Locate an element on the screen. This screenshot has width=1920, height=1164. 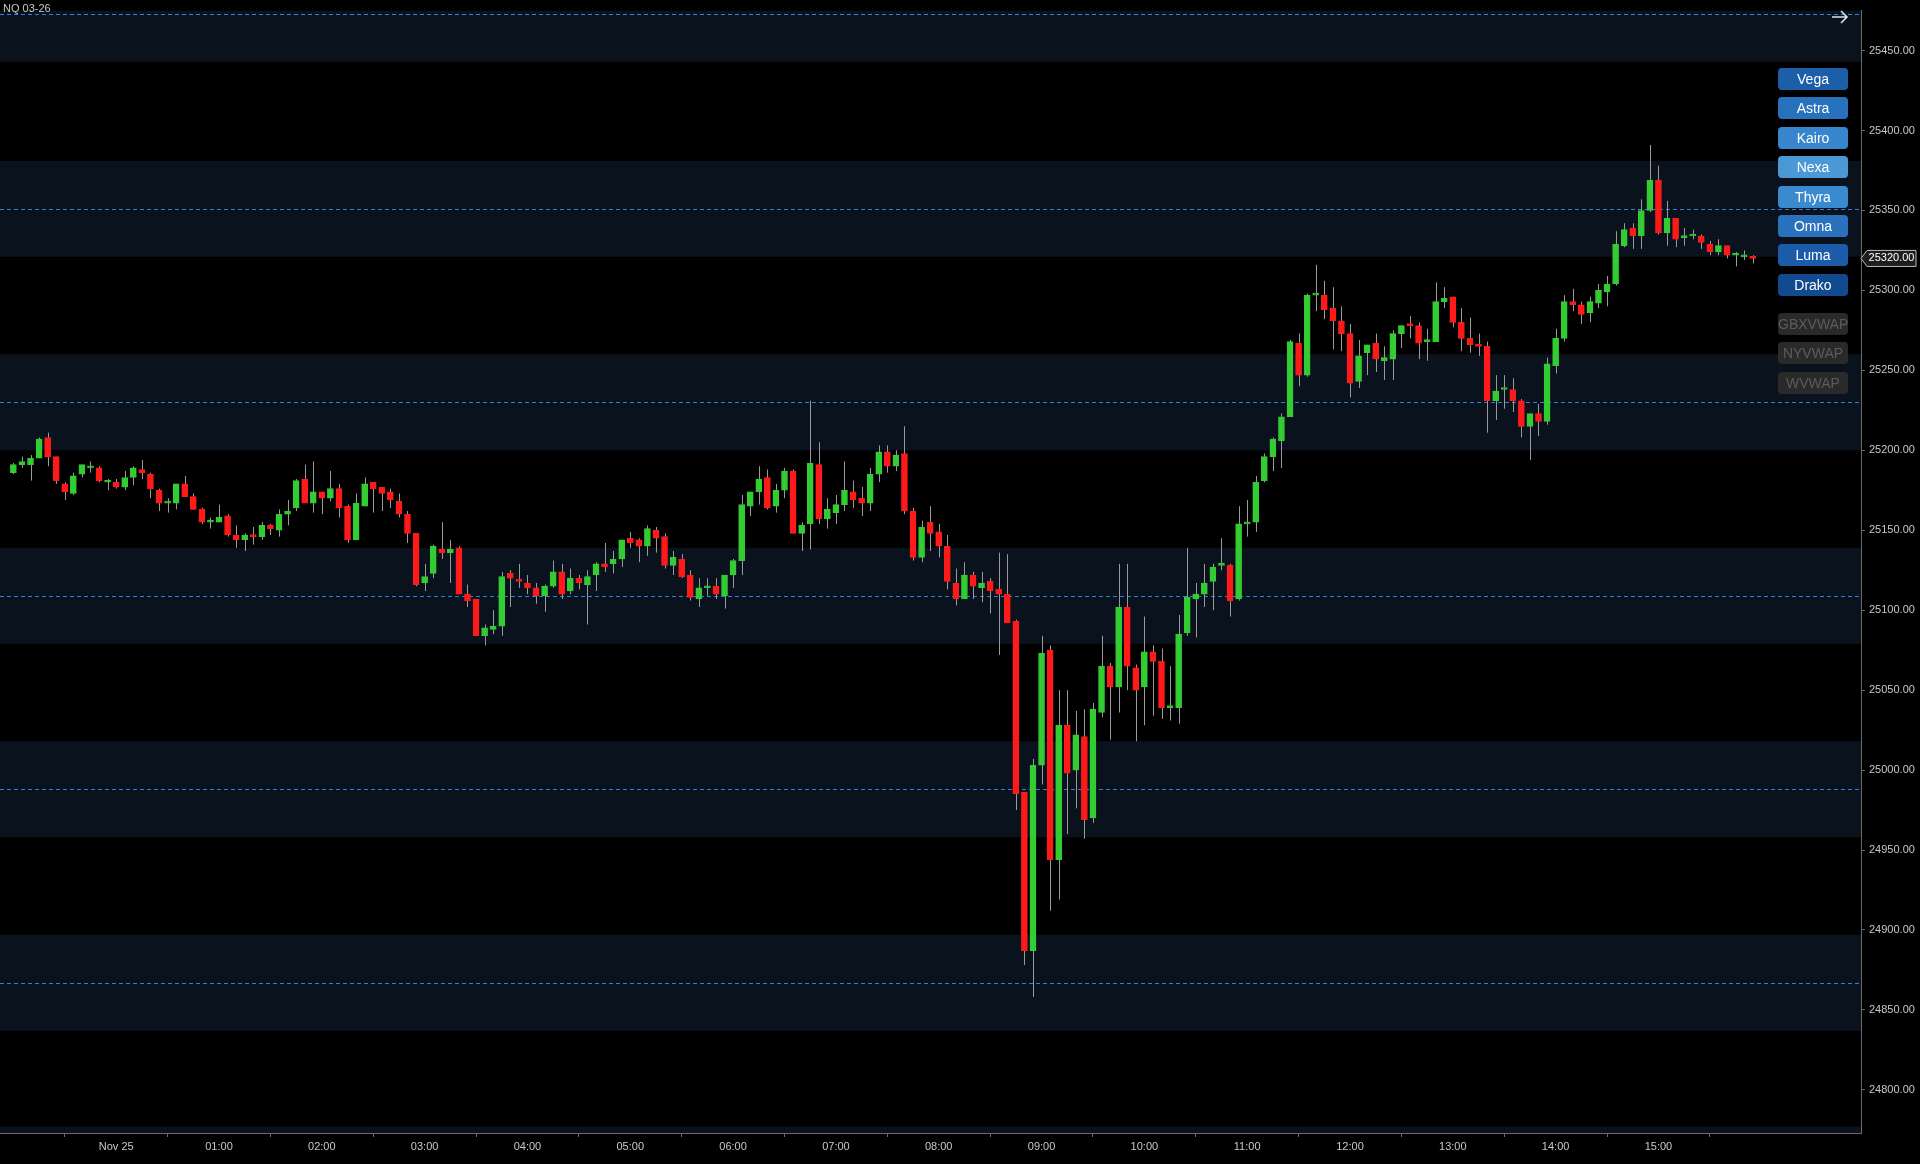
x-tick-label: 15:00 is located at coordinates (1658, 1145).